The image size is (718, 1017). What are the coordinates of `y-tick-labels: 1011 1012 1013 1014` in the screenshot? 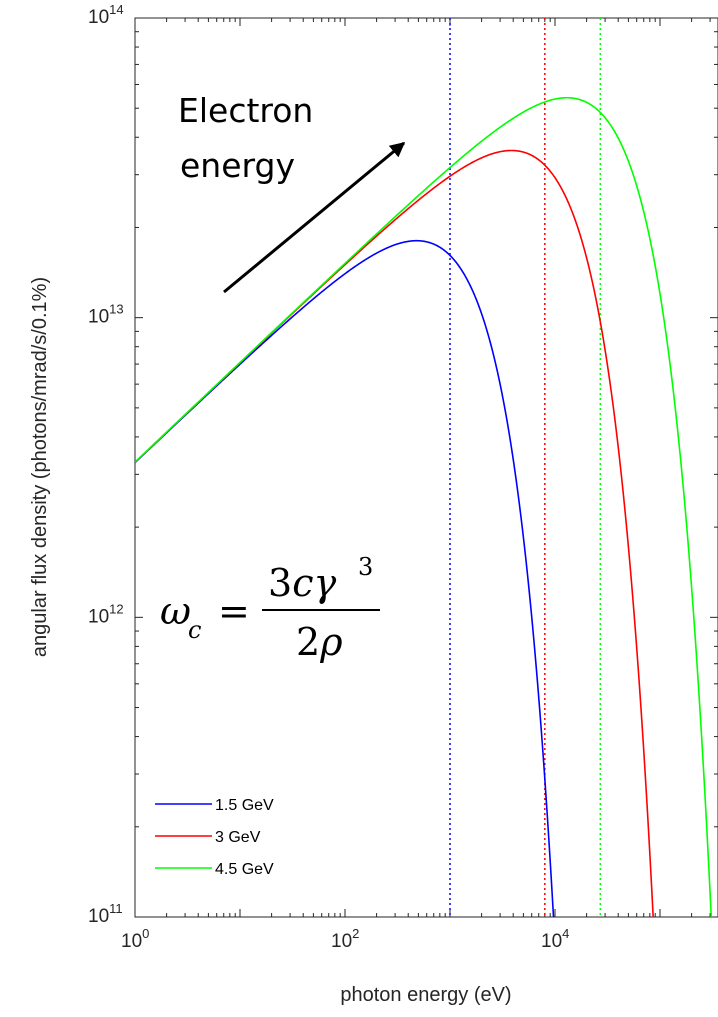 It's located at (106, 464).